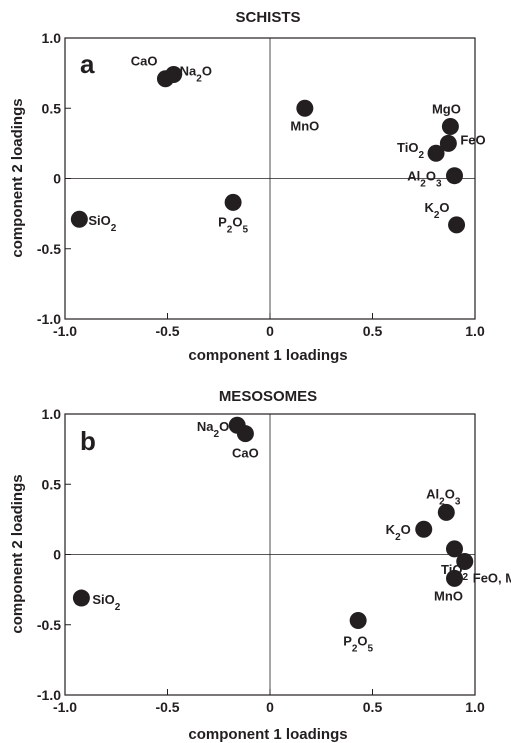  I want to click on point-label: TiO2, so click(410, 150).